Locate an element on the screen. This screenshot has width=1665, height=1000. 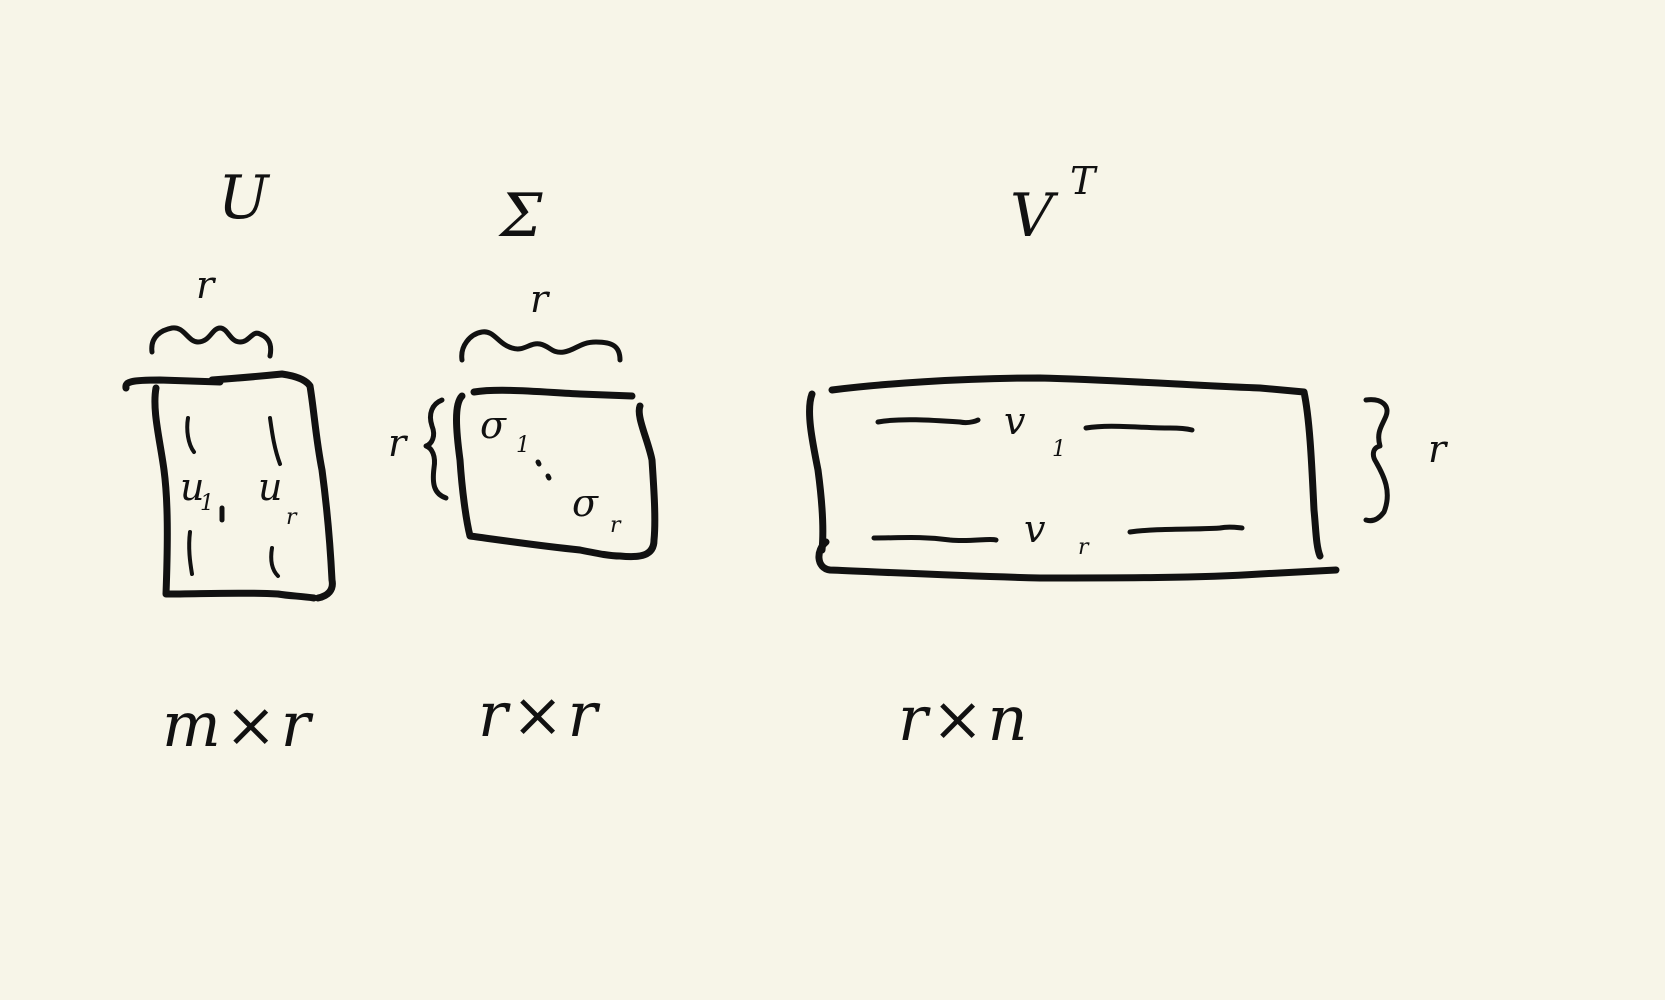
matrix-vt-box is located at coordinates (1073, 478).